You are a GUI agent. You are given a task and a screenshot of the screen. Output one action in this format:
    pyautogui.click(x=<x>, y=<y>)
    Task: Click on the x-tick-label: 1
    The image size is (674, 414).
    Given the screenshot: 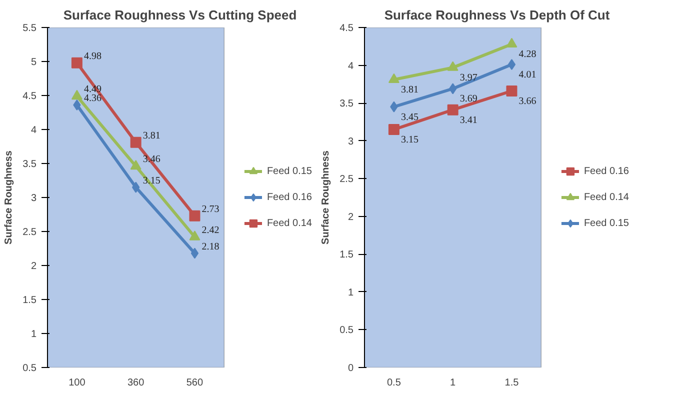 What is the action you would take?
    pyautogui.click(x=453, y=383)
    